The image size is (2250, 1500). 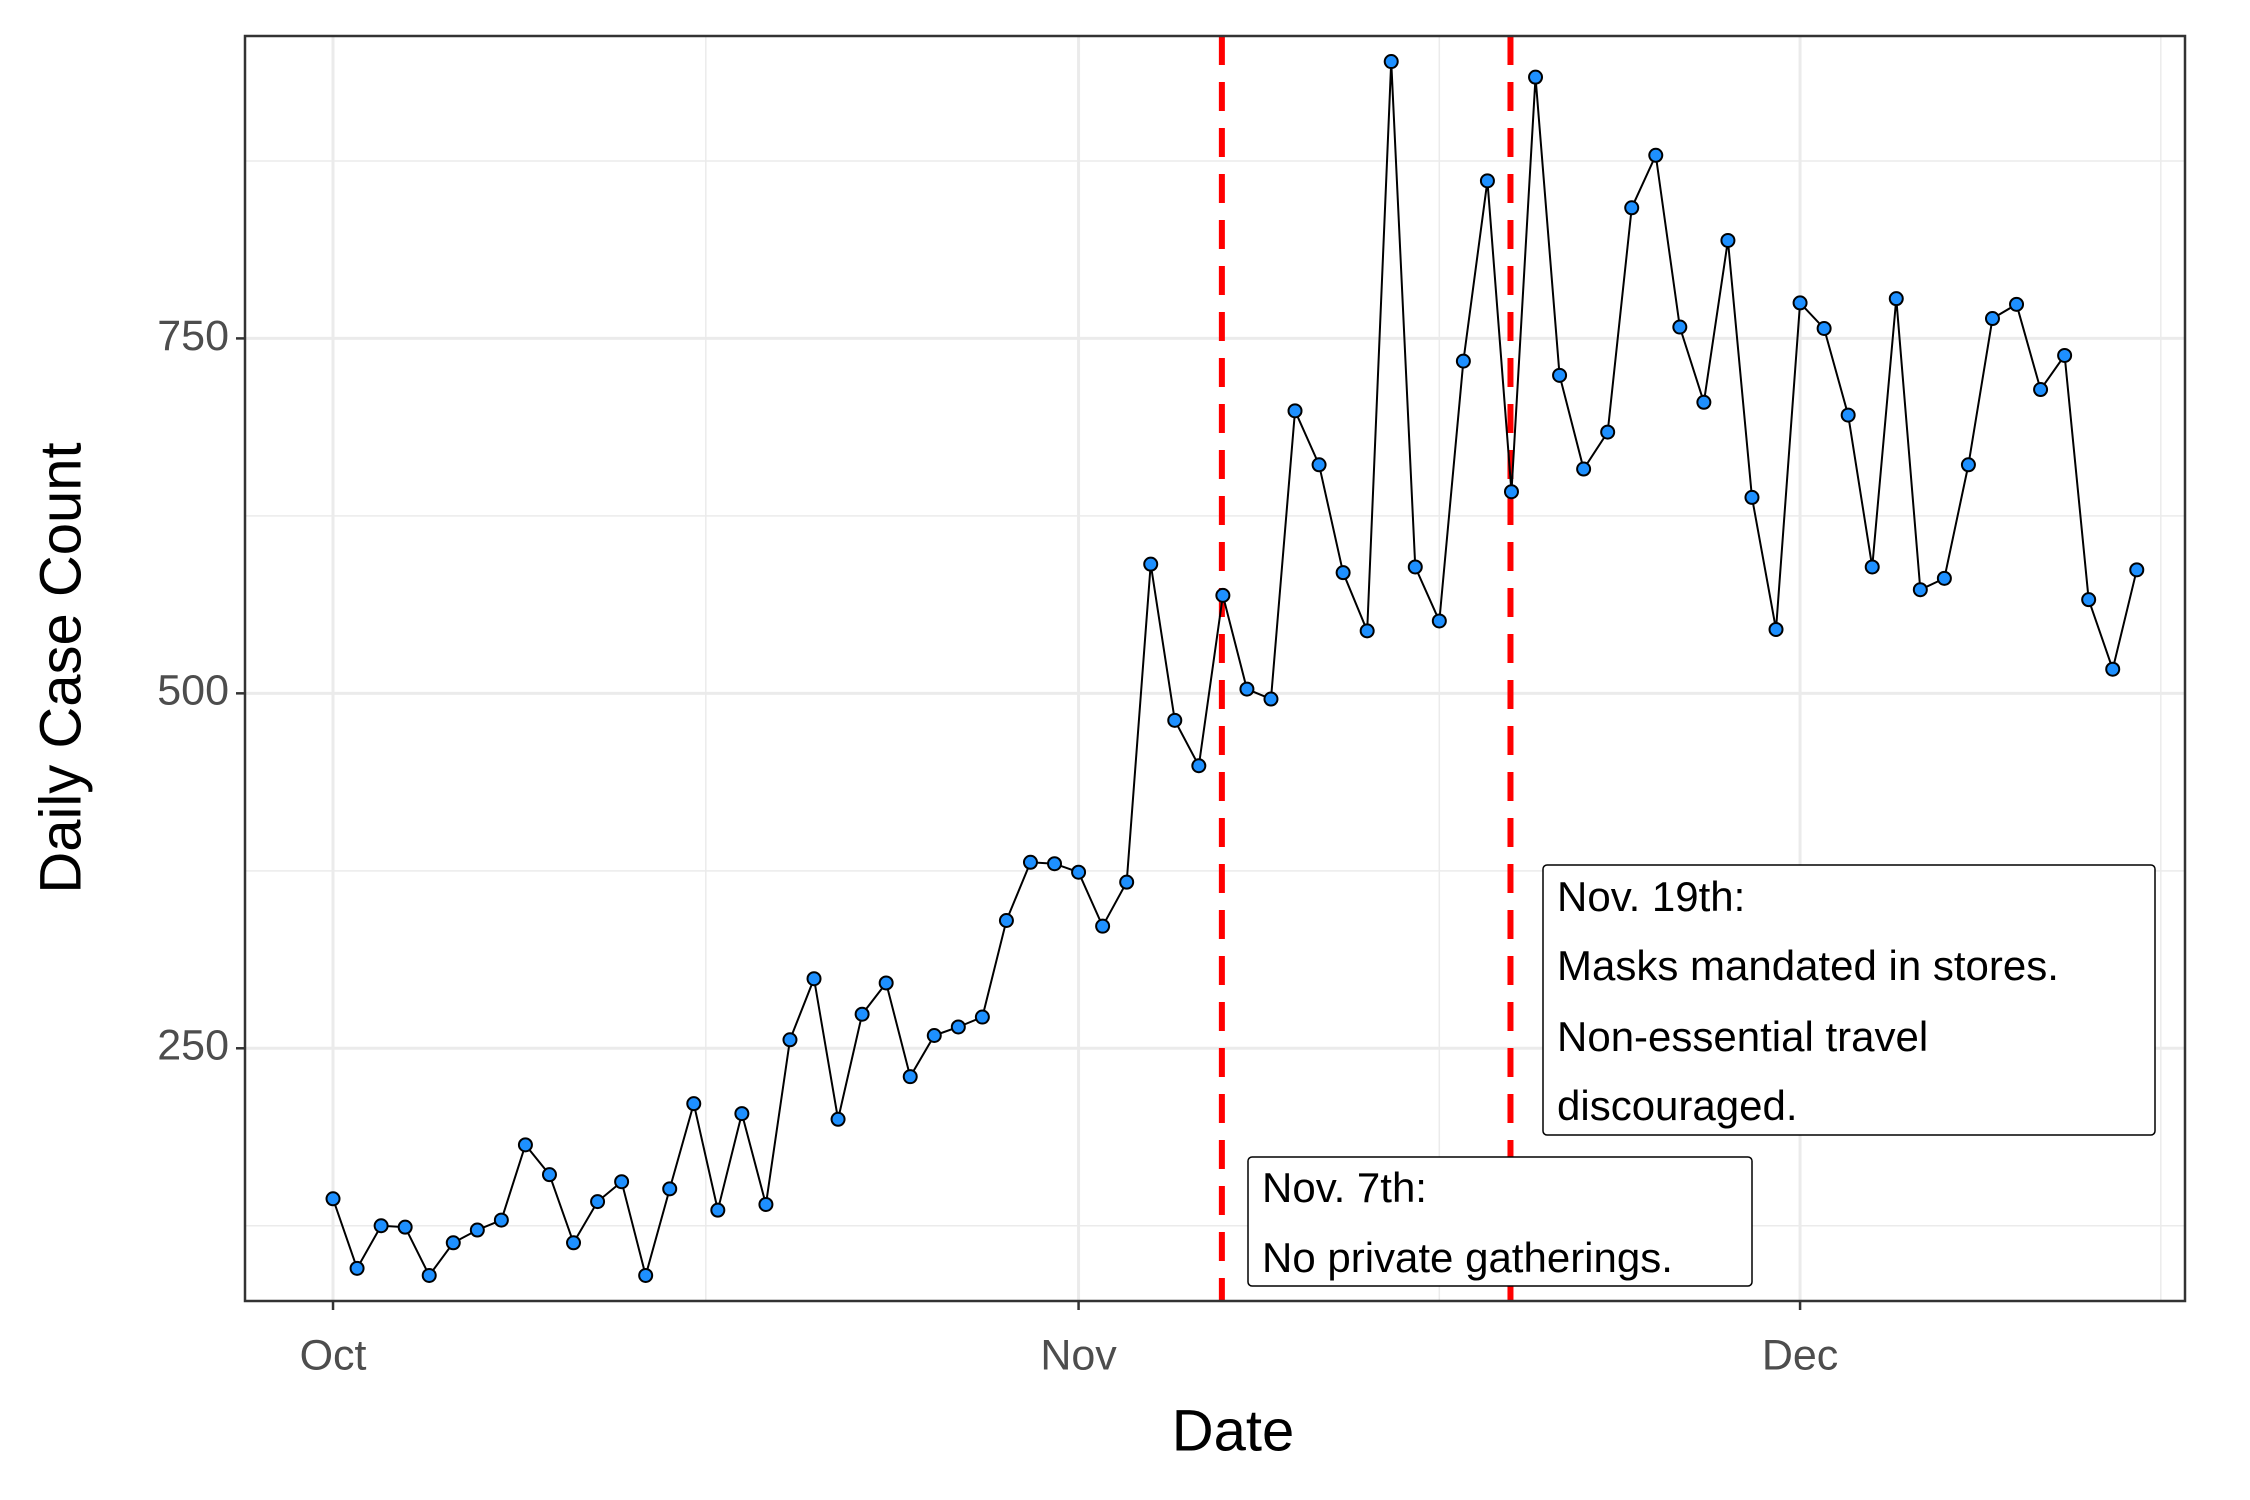 I want to click on annotation-text: Masks mandated in stores., so click(x=1808, y=965).